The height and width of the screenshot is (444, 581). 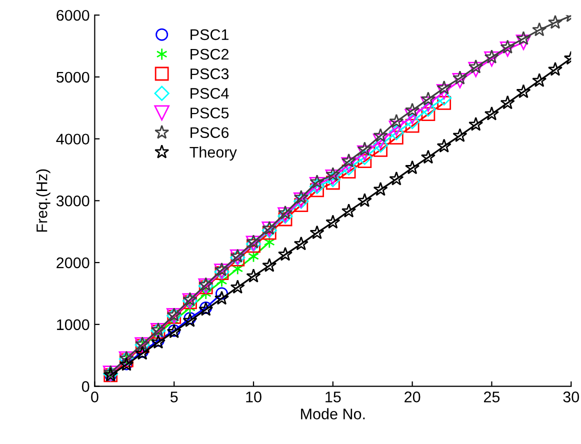 I want to click on x-tick-label: 20, so click(x=412, y=397).